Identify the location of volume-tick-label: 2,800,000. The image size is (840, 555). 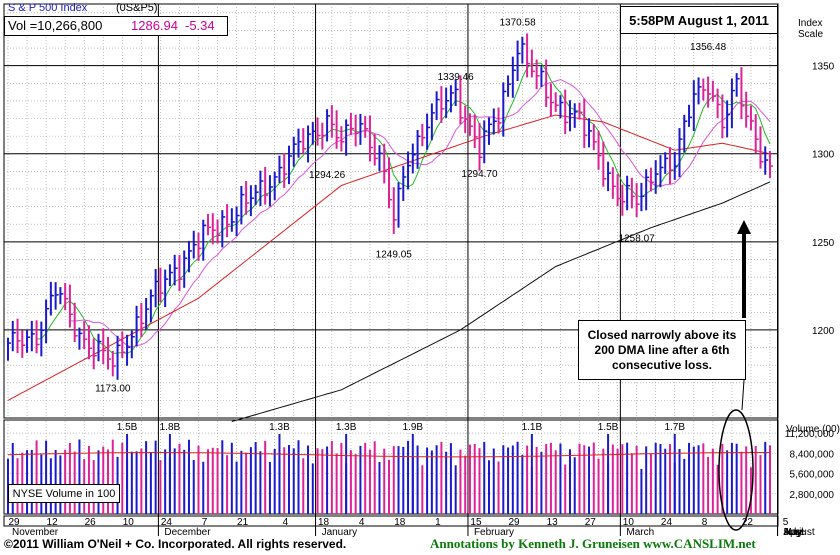
(812, 495).